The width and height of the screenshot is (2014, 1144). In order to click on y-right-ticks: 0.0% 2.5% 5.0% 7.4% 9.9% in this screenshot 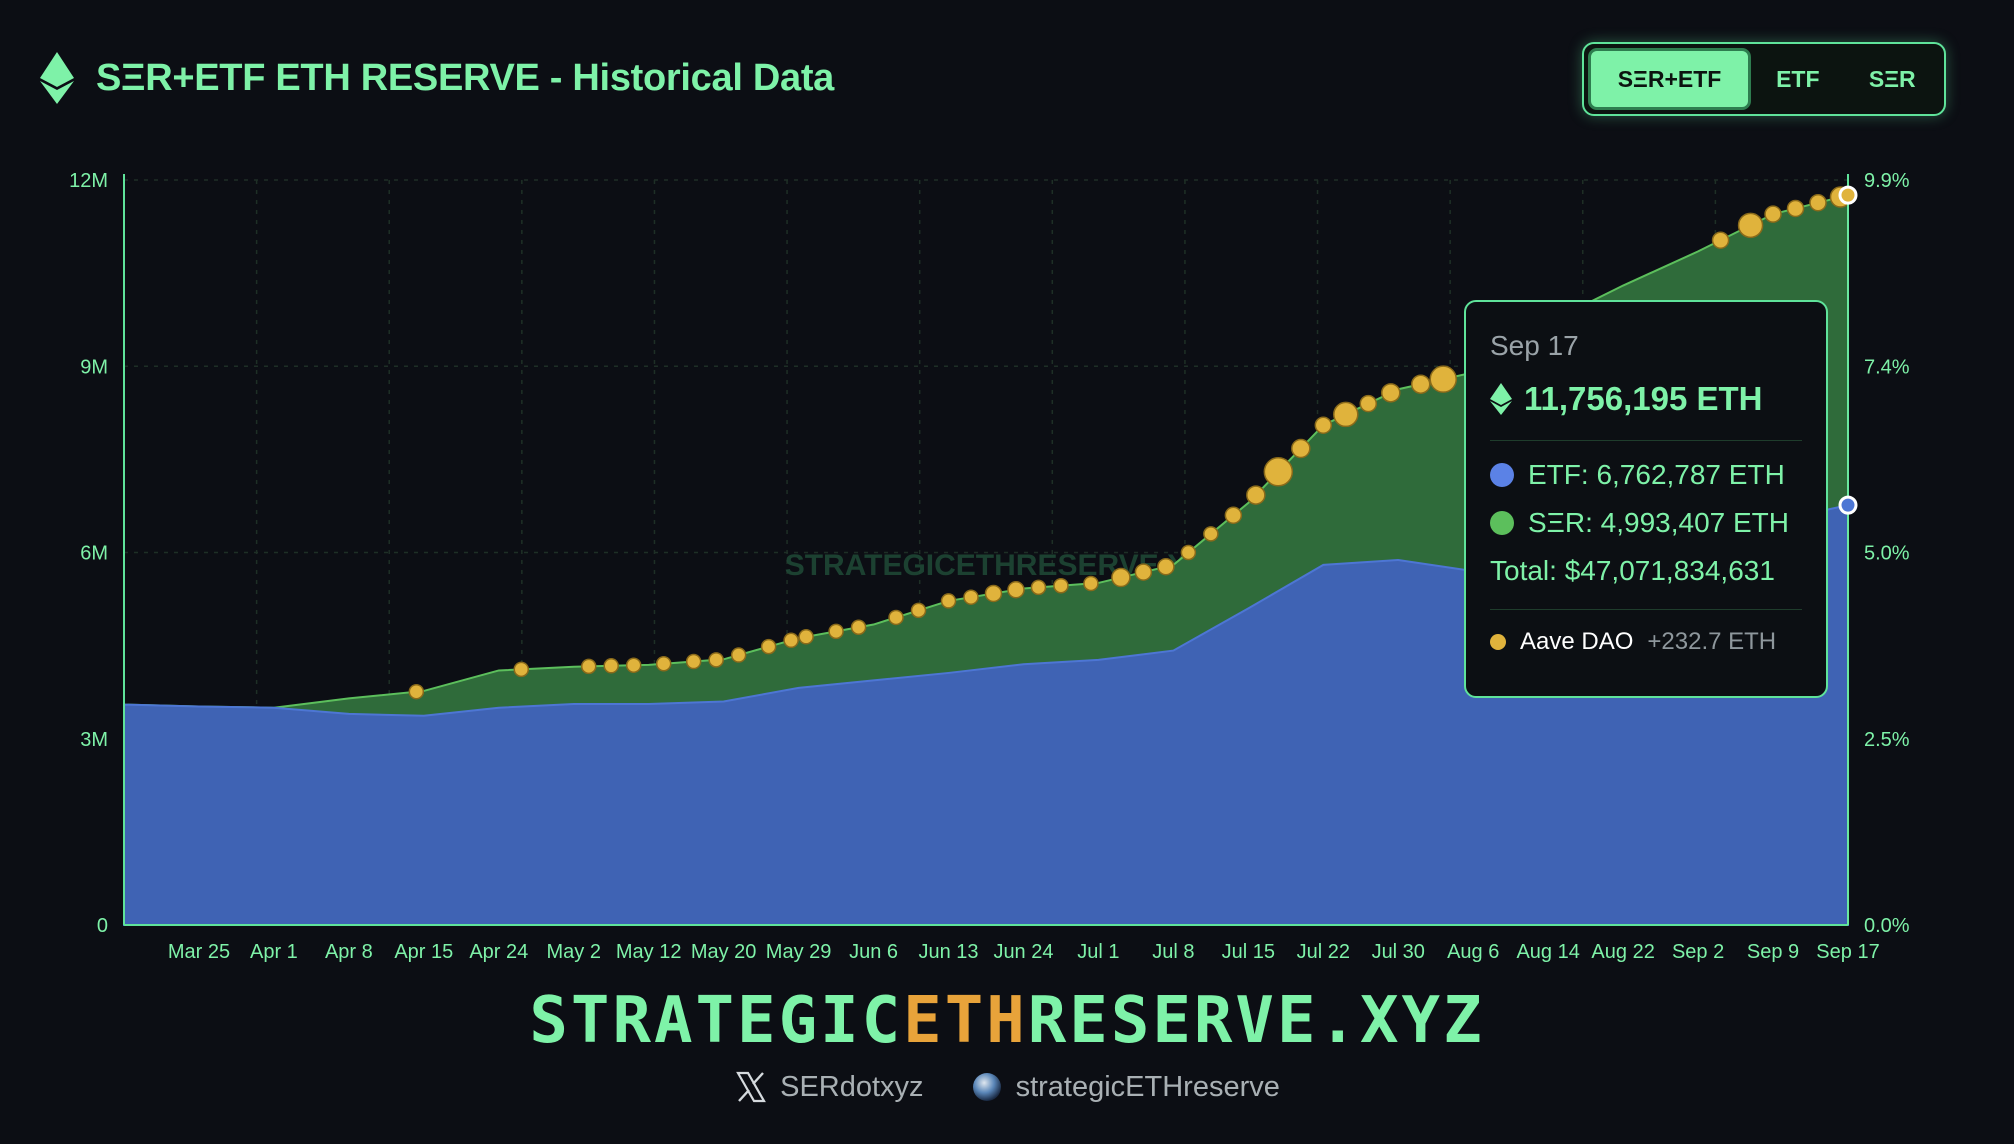, I will do `click(1887, 553)`.